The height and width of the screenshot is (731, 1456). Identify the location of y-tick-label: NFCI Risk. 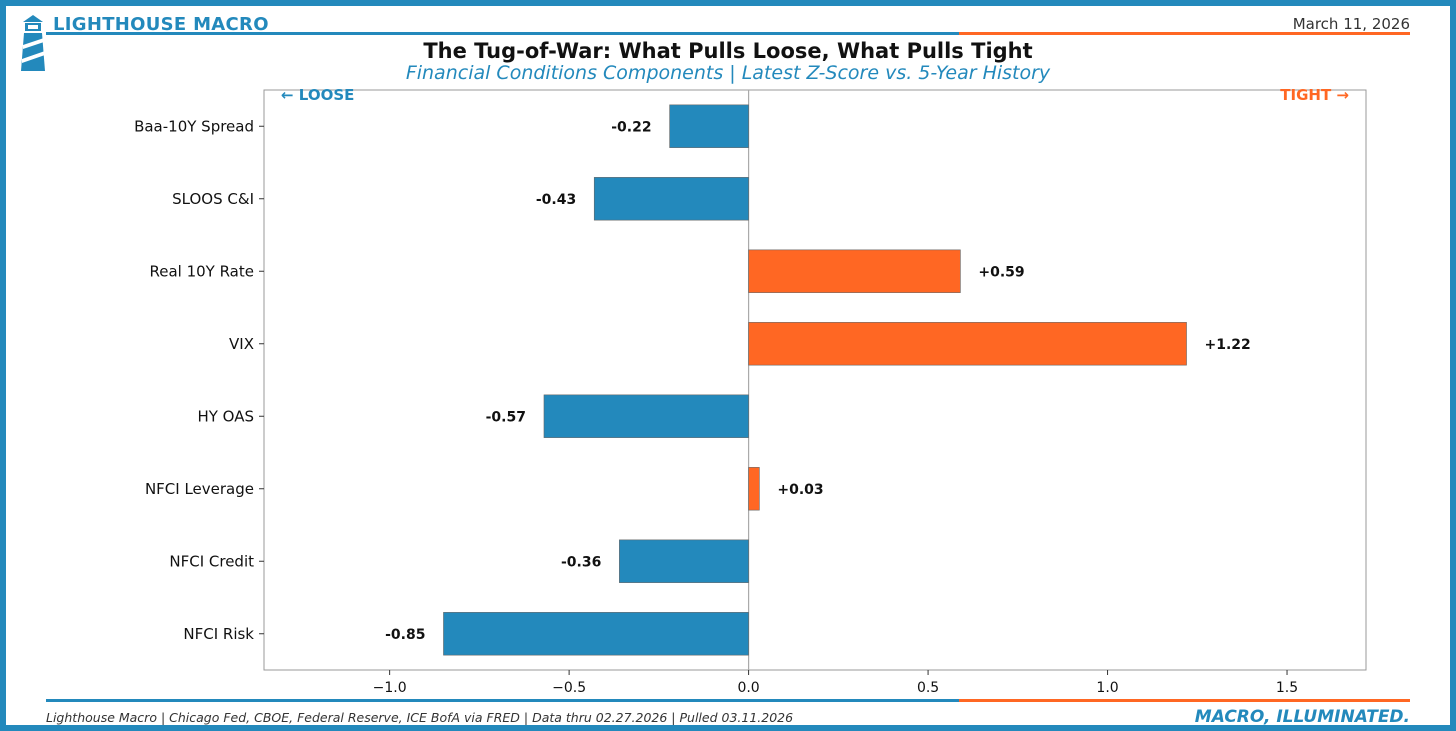
(218, 634).